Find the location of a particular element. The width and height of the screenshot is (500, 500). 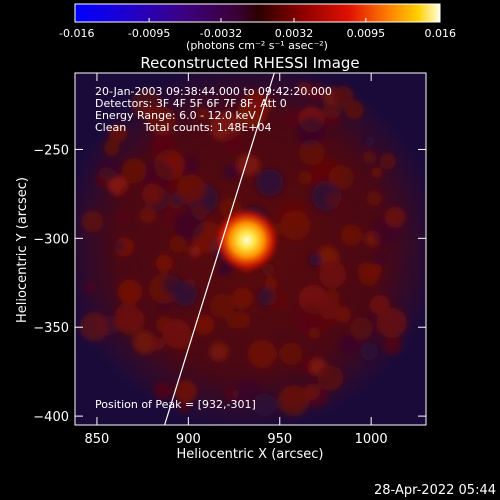

x-tick-label: 900 is located at coordinates (188, 439).